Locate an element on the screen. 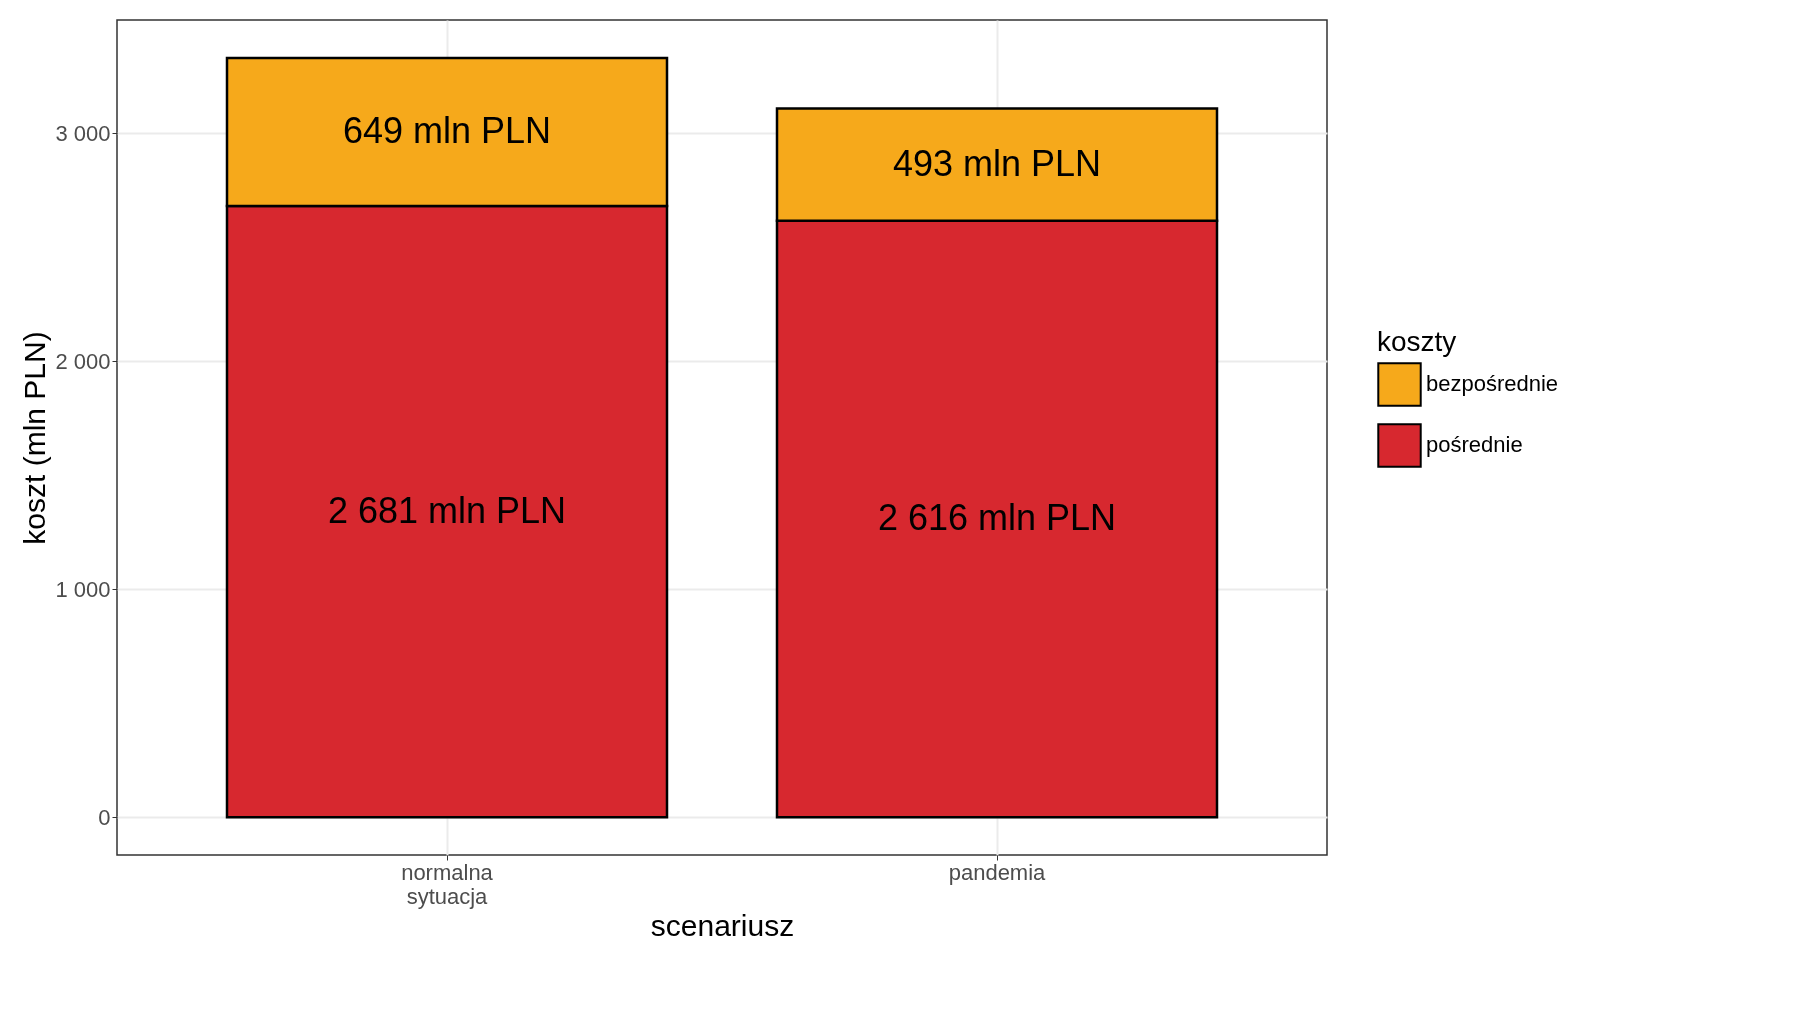 This screenshot has width=1796, height=1010. data-label: 493 mln PLN is located at coordinates (997, 163).